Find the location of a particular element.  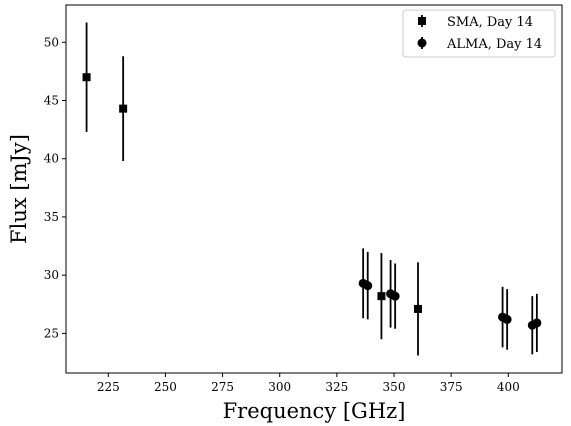

legend: SMA, Day 14 ALMA, Day 14 is located at coordinates (479, 33).